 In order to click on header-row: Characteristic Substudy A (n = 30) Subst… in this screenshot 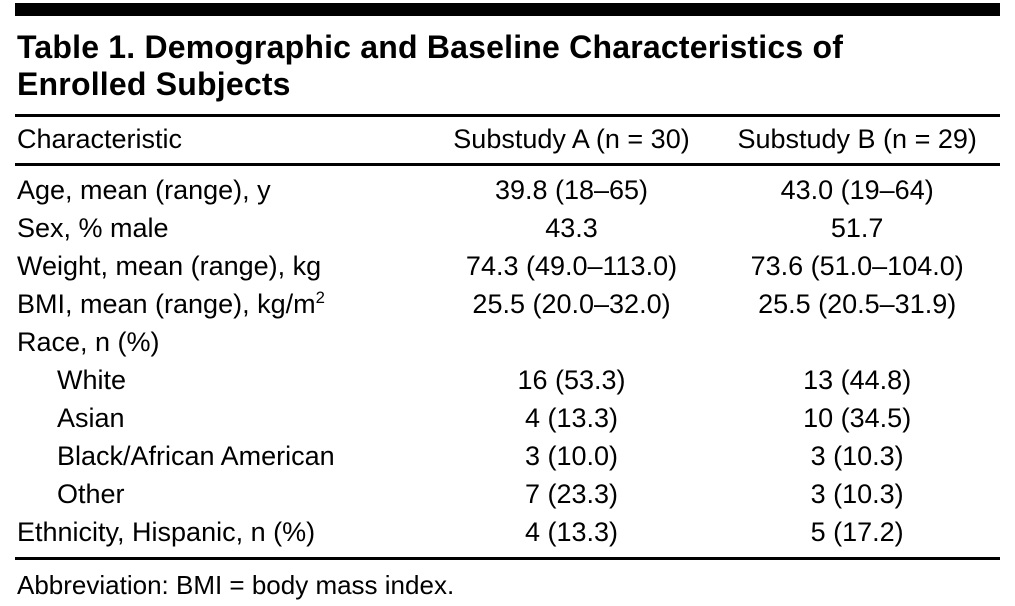, I will do `click(507, 141)`.